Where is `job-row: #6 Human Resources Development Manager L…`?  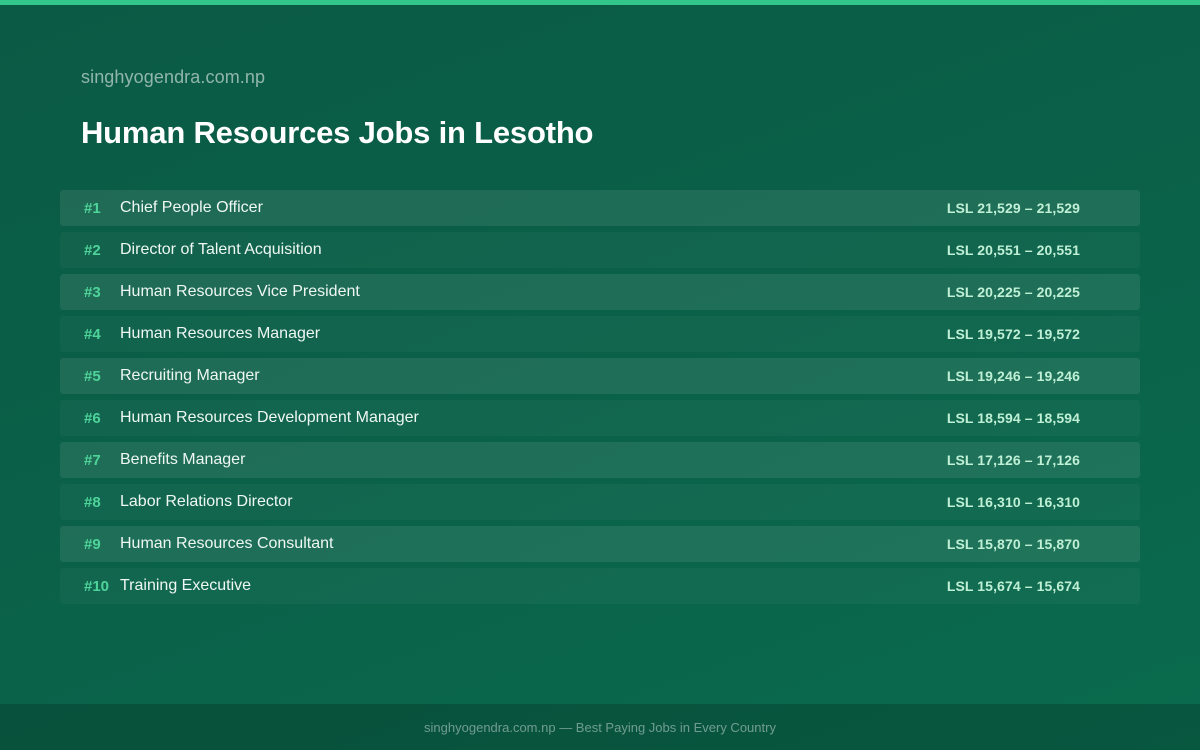
job-row: #6 Human Resources Development Manager L… is located at coordinates (600, 418).